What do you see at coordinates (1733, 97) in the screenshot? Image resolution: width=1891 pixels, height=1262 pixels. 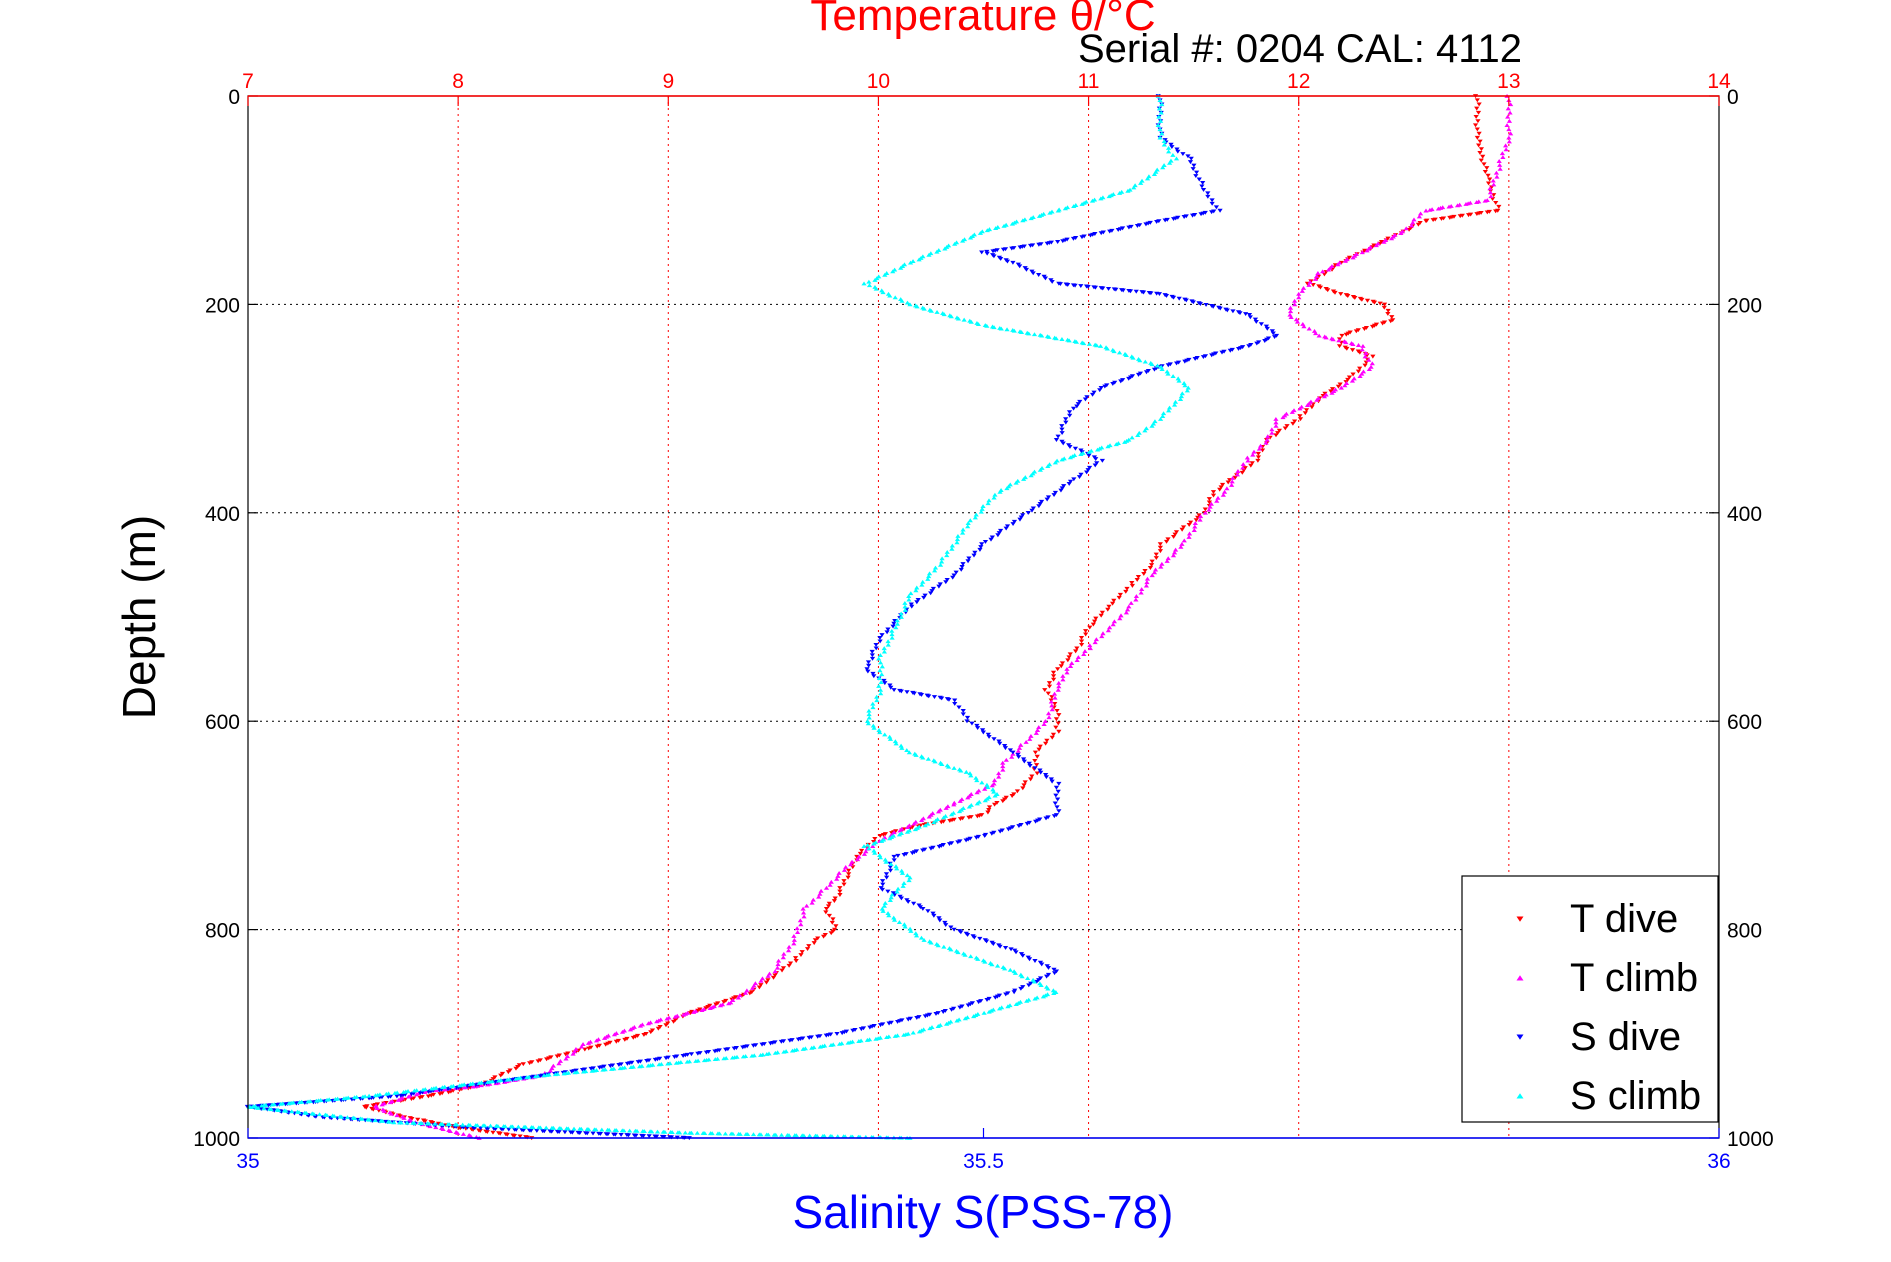 I see `y-tick-label-right: 0` at bounding box center [1733, 97].